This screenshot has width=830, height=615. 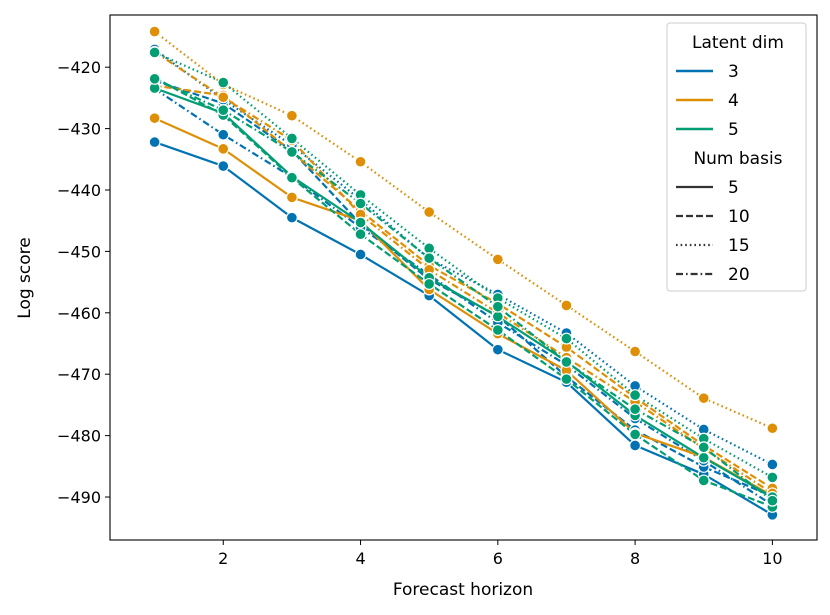 I want to click on legend-style-title: Num basis, so click(x=737, y=159).